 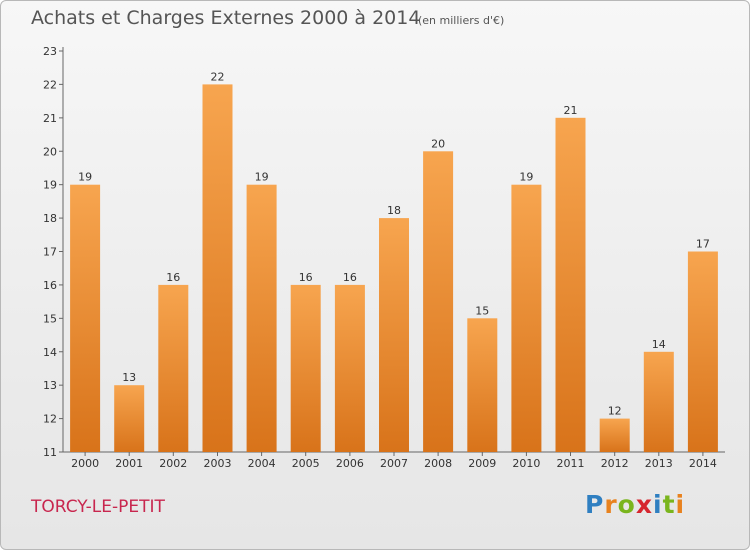 I want to click on y-tick-label: 22, so click(x=50, y=84).